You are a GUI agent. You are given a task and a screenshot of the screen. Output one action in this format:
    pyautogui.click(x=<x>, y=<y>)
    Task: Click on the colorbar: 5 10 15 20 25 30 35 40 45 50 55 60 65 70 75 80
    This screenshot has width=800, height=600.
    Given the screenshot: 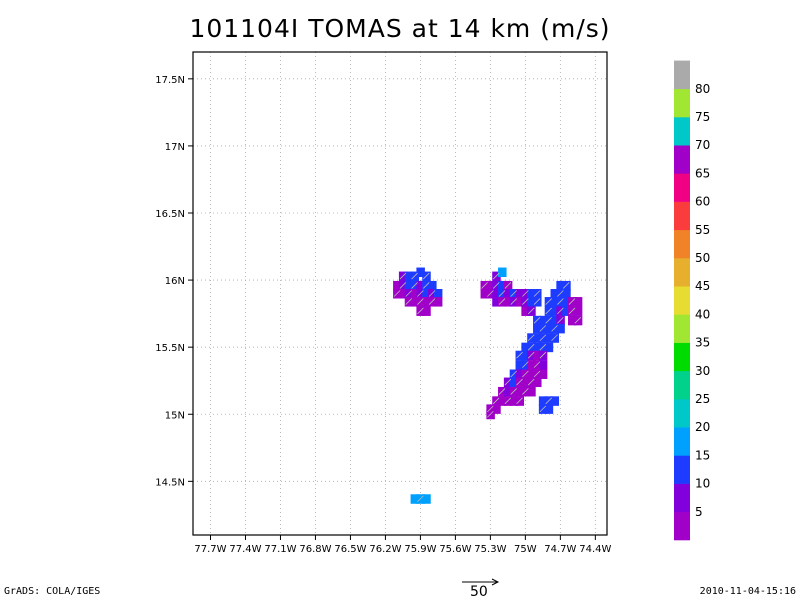 What is the action you would take?
    pyautogui.click(x=692, y=300)
    